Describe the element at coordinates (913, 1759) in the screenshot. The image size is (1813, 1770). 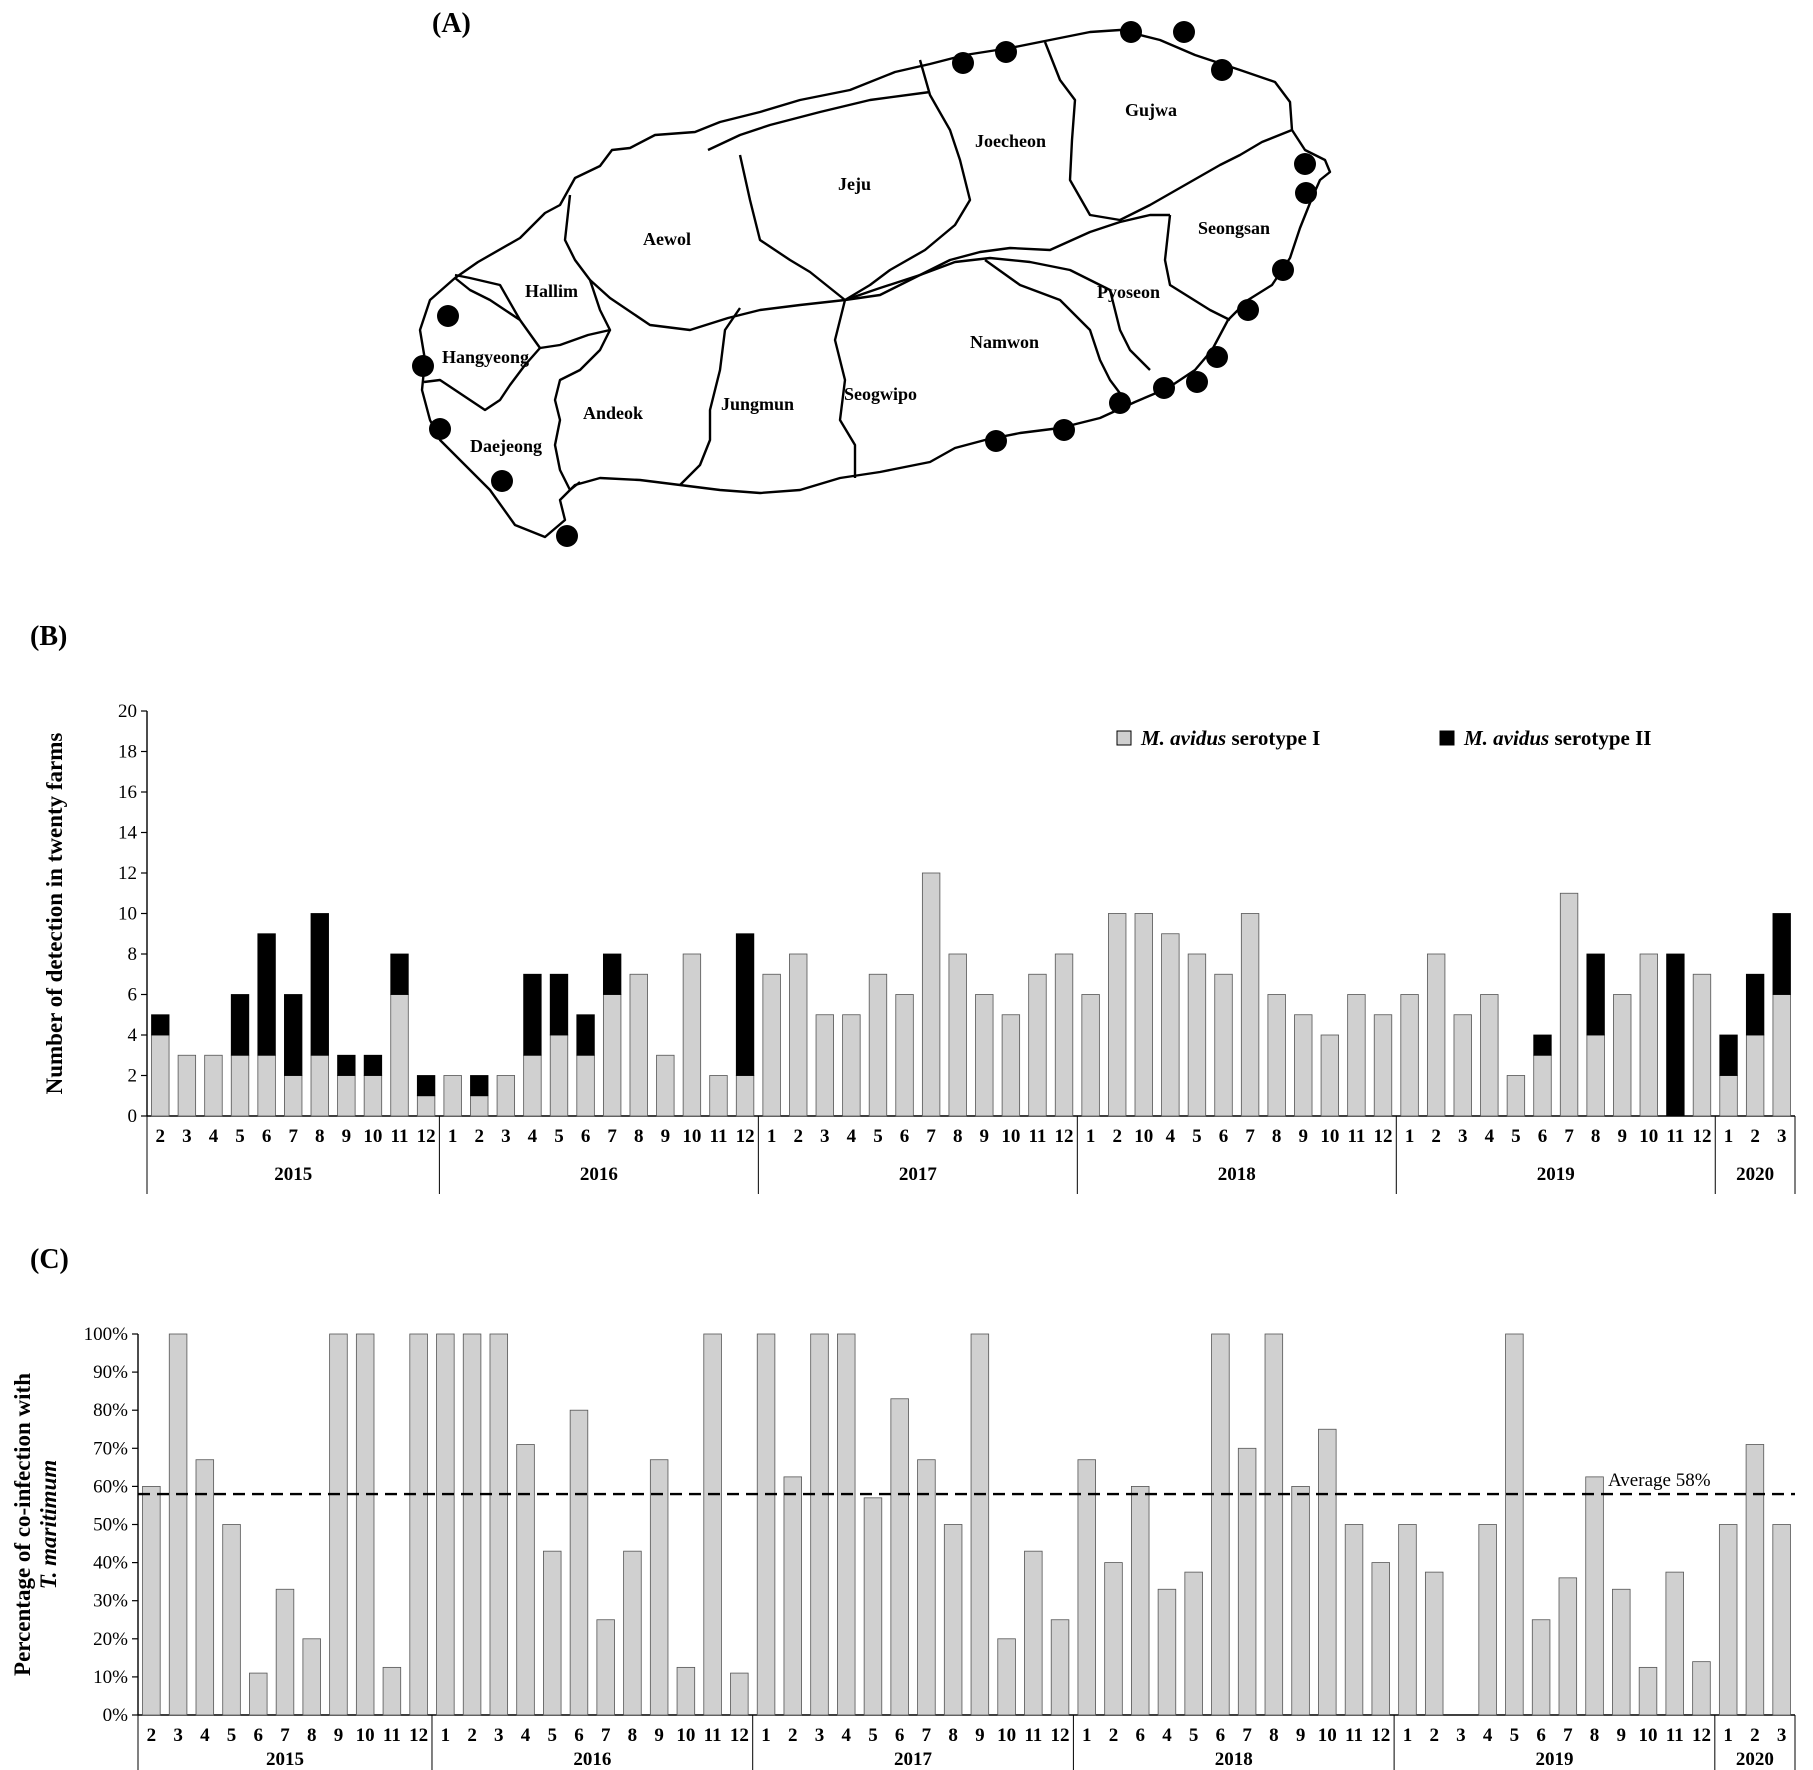
I see `year-label: 2017` at that location.